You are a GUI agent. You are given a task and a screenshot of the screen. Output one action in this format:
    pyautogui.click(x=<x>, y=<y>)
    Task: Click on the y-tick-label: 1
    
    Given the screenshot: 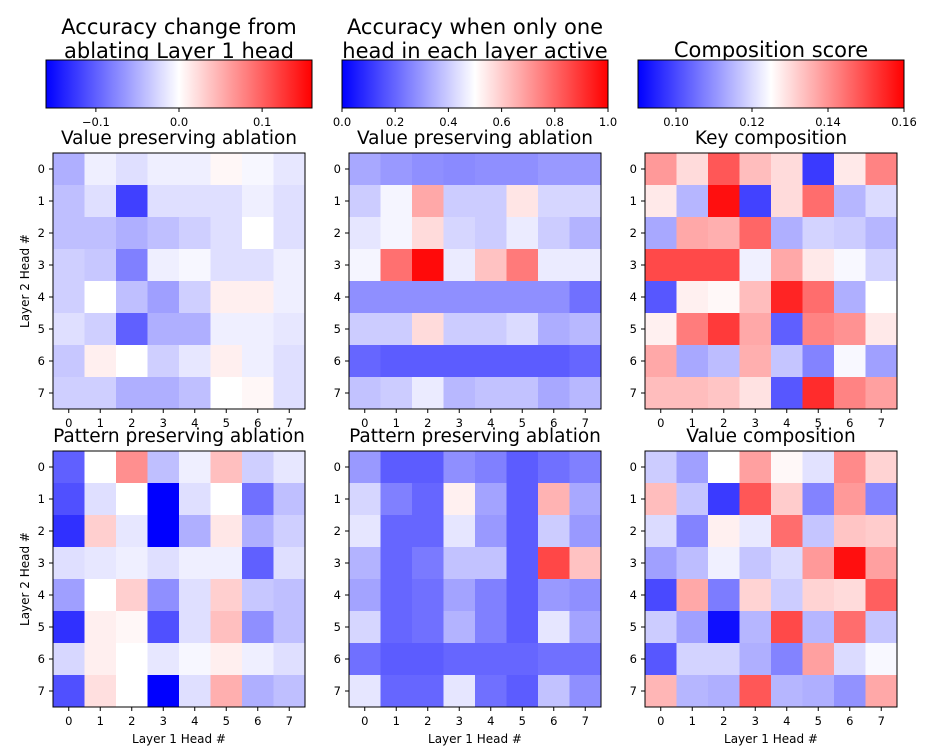 What is the action you would take?
    pyautogui.click(x=337, y=201)
    